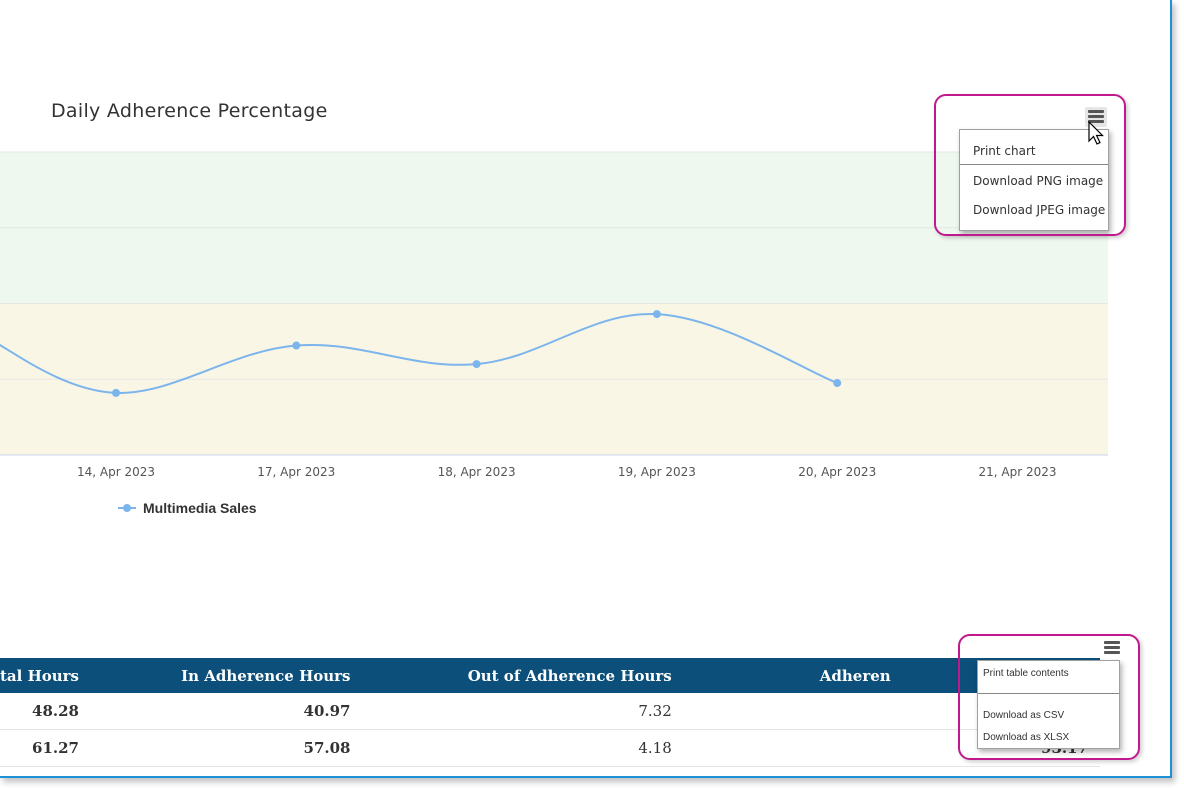 The height and width of the screenshot is (788, 1184). Describe the element at coordinates (1038, 181) in the screenshot. I see `menu-item-download-png: Download PNG image` at that location.